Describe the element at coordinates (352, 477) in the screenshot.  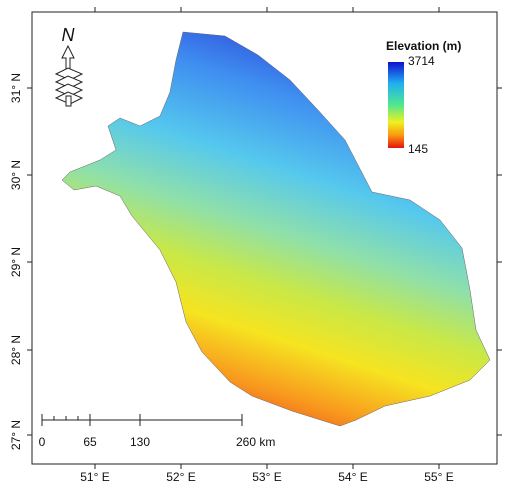
I see `lon-label: 54° E` at that location.